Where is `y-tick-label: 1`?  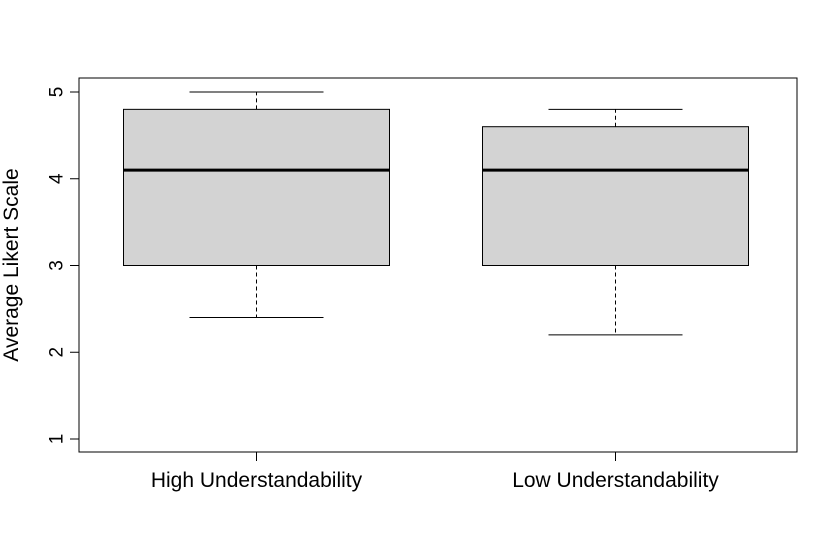 y-tick-label: 1 is located at coordinates (57, 439).